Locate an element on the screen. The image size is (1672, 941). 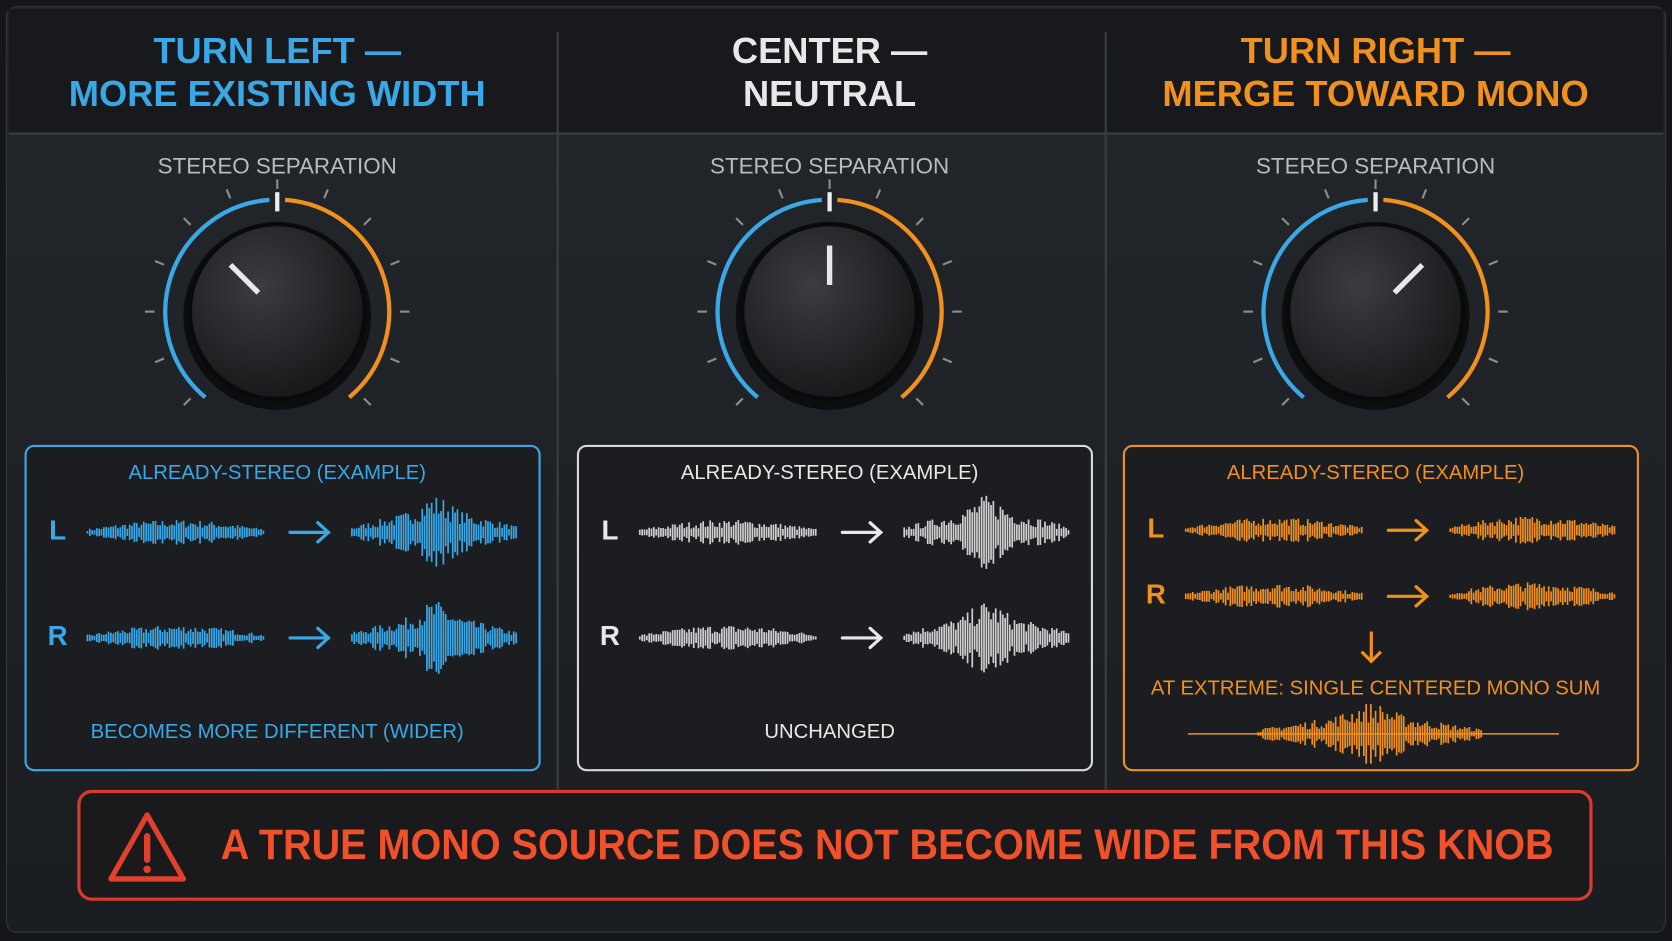
caption: UNCHANGED is located at coordinates (829, 732).